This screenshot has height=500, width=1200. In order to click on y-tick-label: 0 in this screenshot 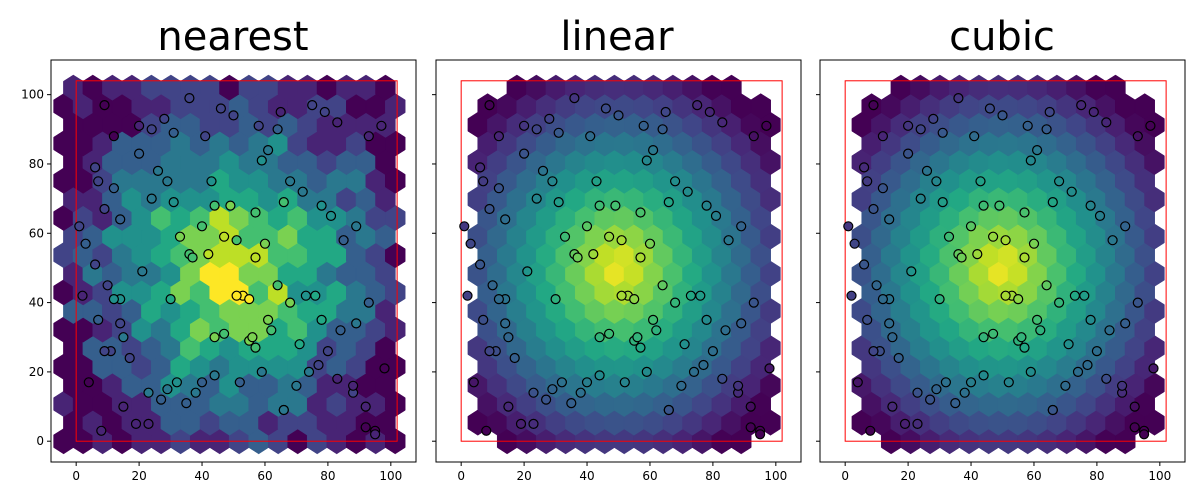, I will do `click(40, 441)`.